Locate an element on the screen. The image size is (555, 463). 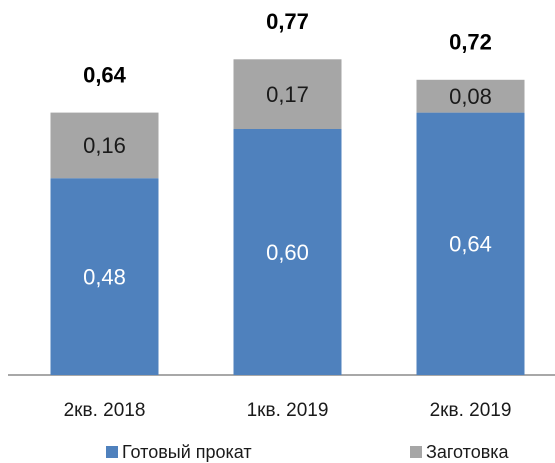
legend-label: Готовый прокат is located at coordinates (187, 452).